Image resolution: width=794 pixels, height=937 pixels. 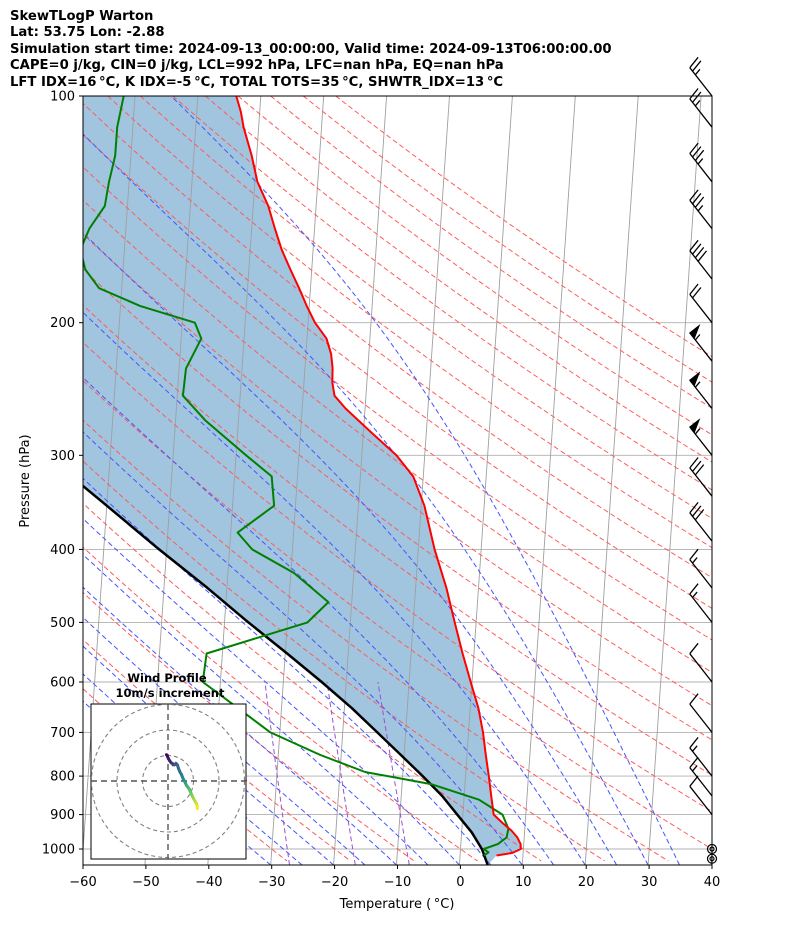 What do you see at coordinates (649, 882) in the screenshot?
I see `x-tick-label: 30` at bounding box center [649, 882].